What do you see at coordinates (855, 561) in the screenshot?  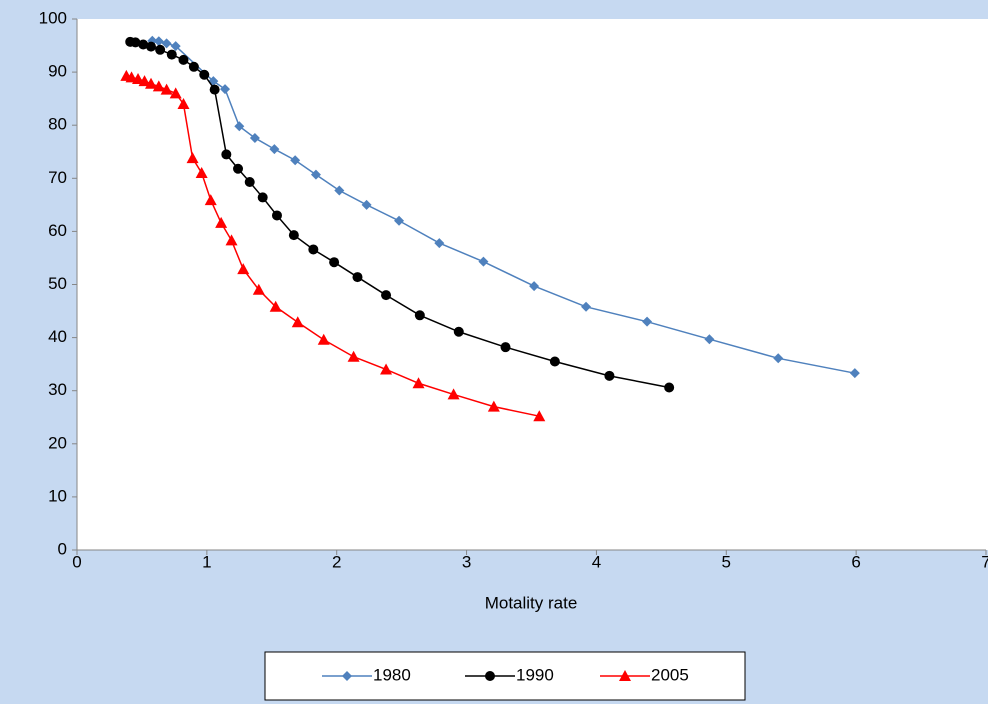 I see `x-tick-label: 6` at bounding box center [855, 561].